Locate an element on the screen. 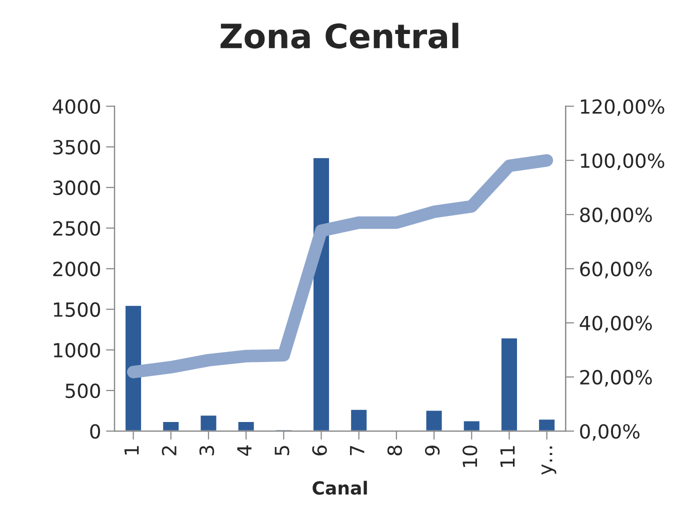  y2-tick-label: 20,00% is located at coordinates (616, 378).